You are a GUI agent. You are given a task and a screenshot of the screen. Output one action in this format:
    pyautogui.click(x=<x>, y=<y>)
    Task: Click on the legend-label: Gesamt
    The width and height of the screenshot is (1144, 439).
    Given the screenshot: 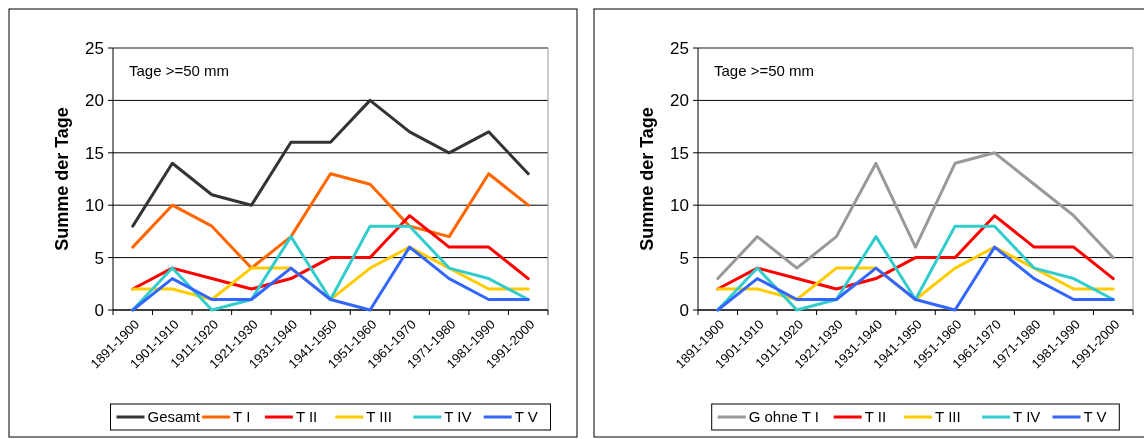 What is the action you would take?
    pyautogui.click(x=174, y=417)
    